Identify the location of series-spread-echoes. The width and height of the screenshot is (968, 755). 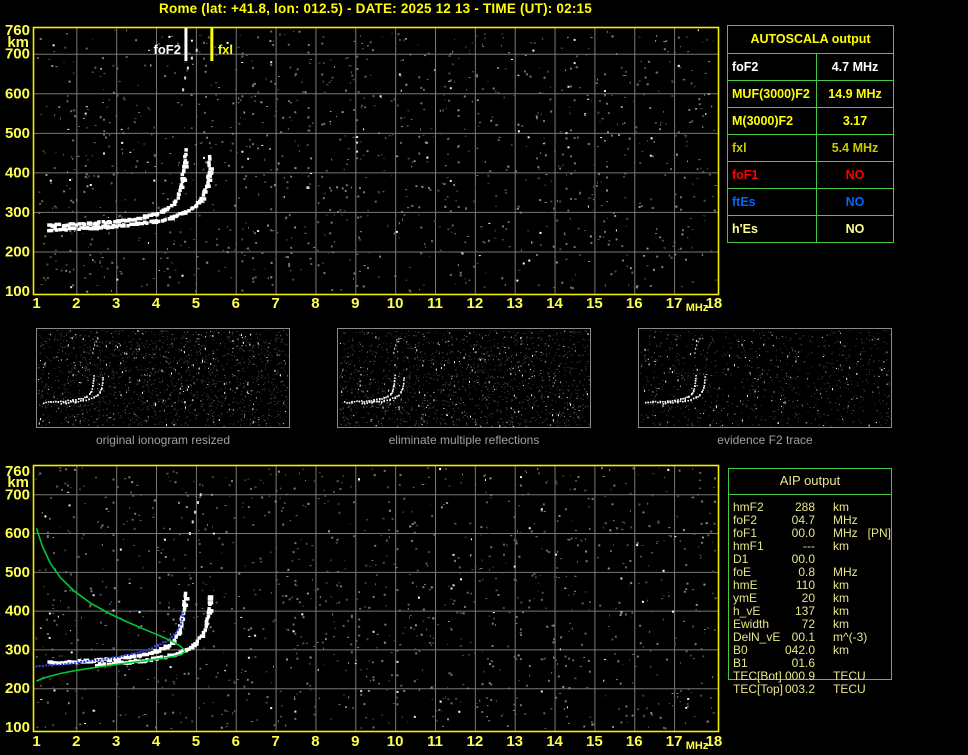
(190, 70).